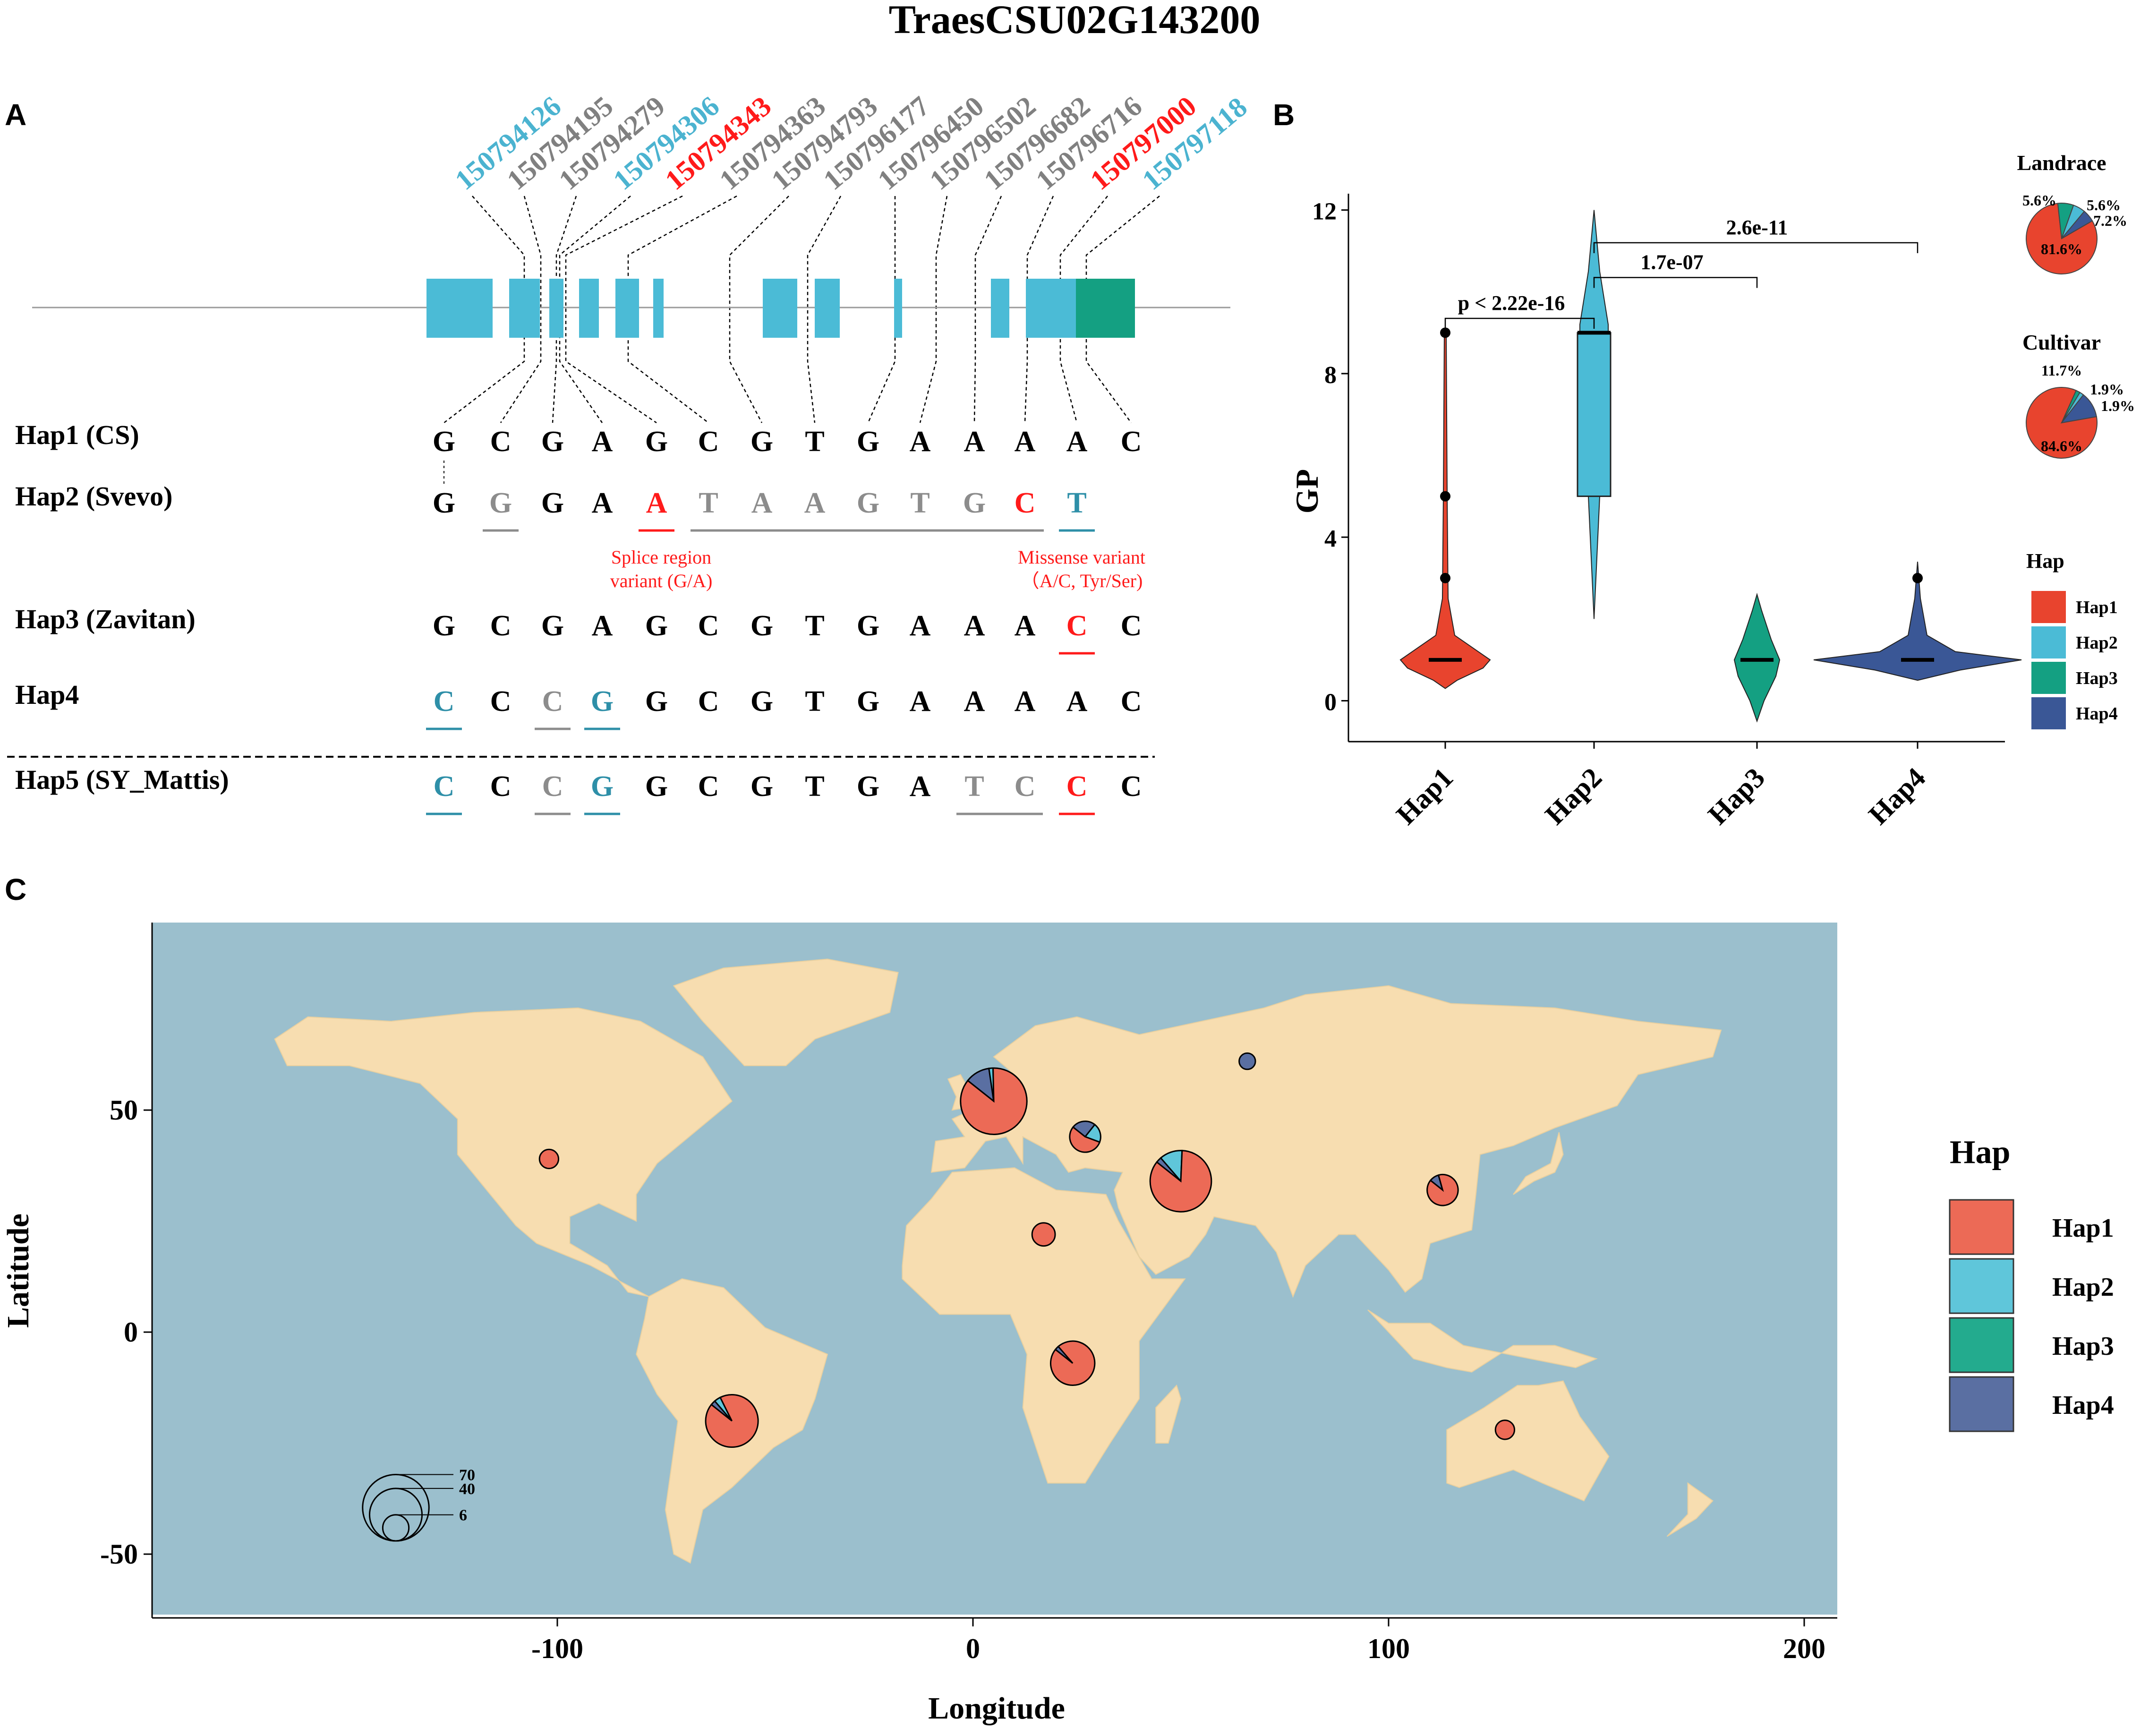  Describe the element at coordinates (2061, 163) in the screenshot. I see `landrace-pie-title: Landrace` at that location.